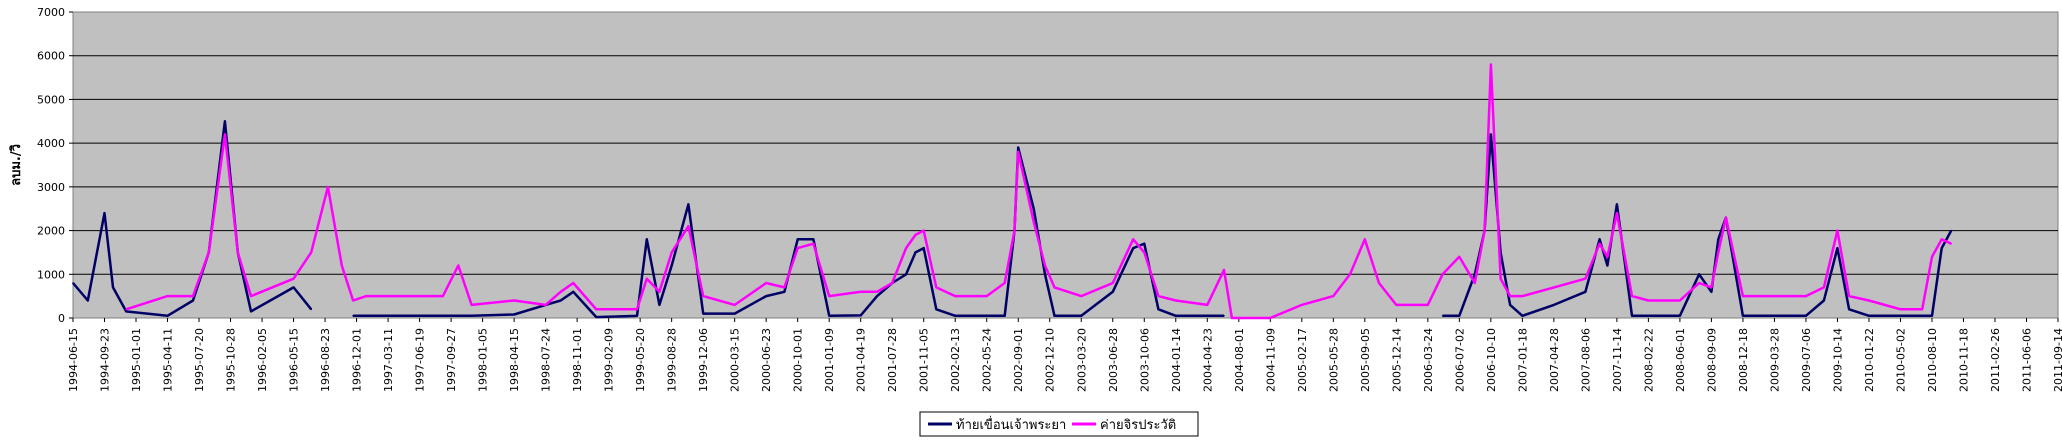  I want to click on x-tick-label-51: 2008-06-01, so click(1680, 360).